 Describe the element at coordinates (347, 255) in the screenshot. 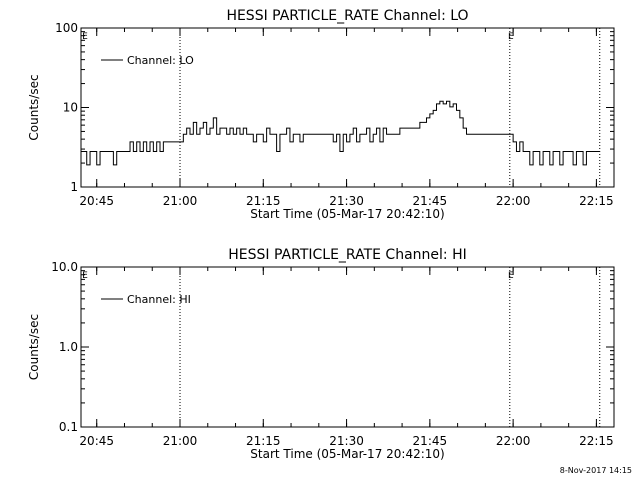

I see `chart-title: HESSI PARTICLE_RATE Channel: HI` at that location.